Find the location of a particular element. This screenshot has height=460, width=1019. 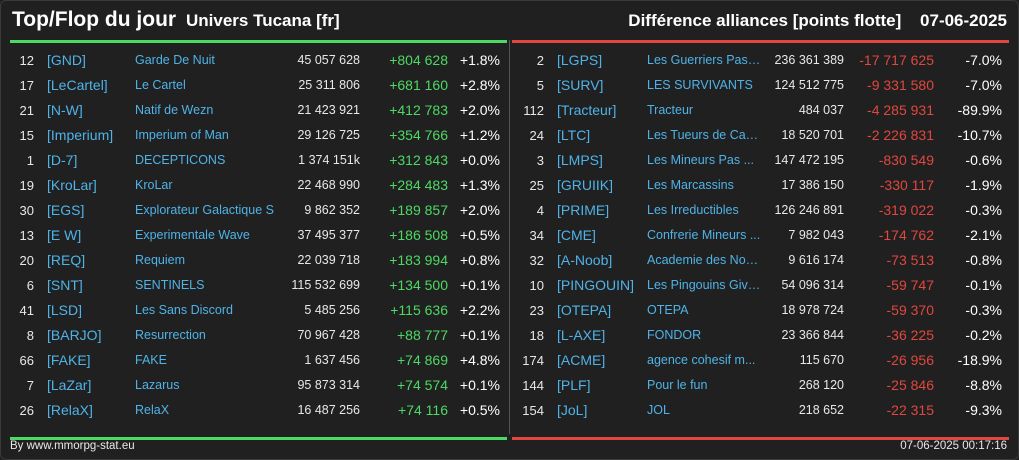

alliance-tag-link: [Tracteur] is located at coordinates (587, 110).